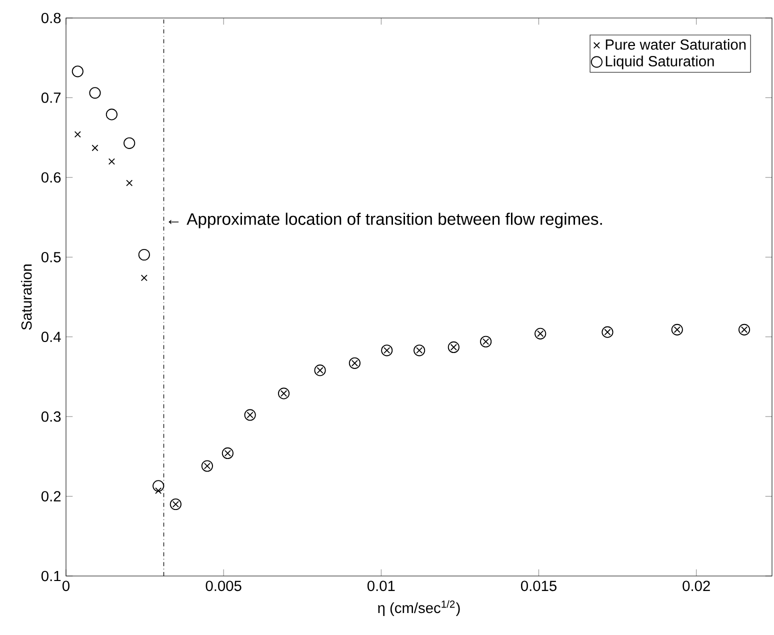 This screenshot has height=635, width=774. Describe the element at coordinates (51, 416) in the screenshot. I see `y-tick-label: 0.3` at that location.